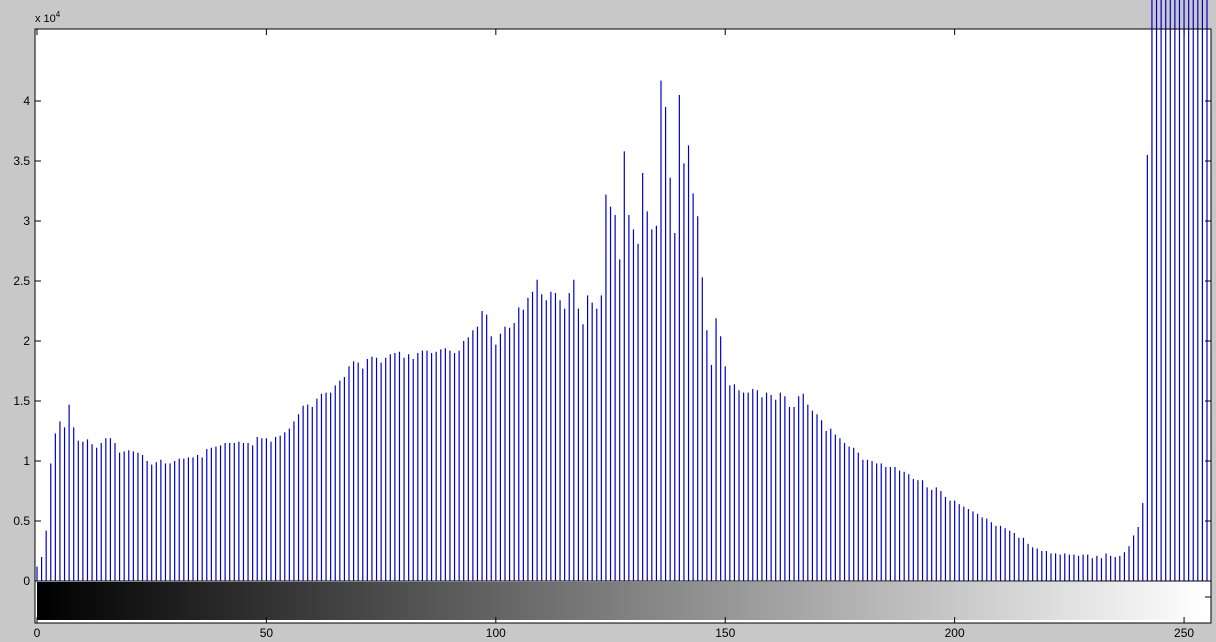  I want to click on y-tick-label: 3, so click(26, 221).